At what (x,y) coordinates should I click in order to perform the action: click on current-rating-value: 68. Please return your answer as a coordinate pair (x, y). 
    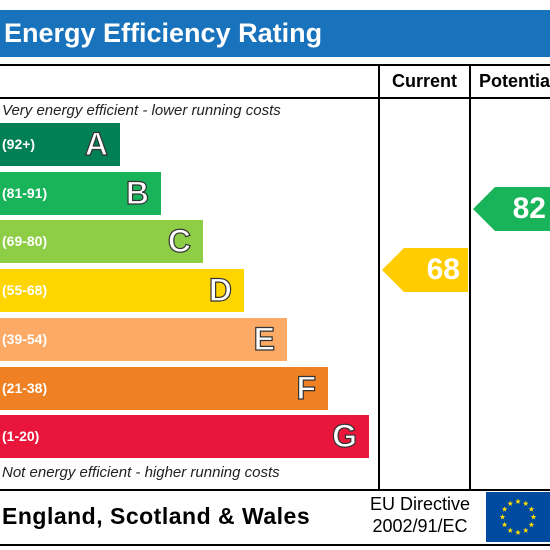
    Looking at the image, I should click on (443, 269).